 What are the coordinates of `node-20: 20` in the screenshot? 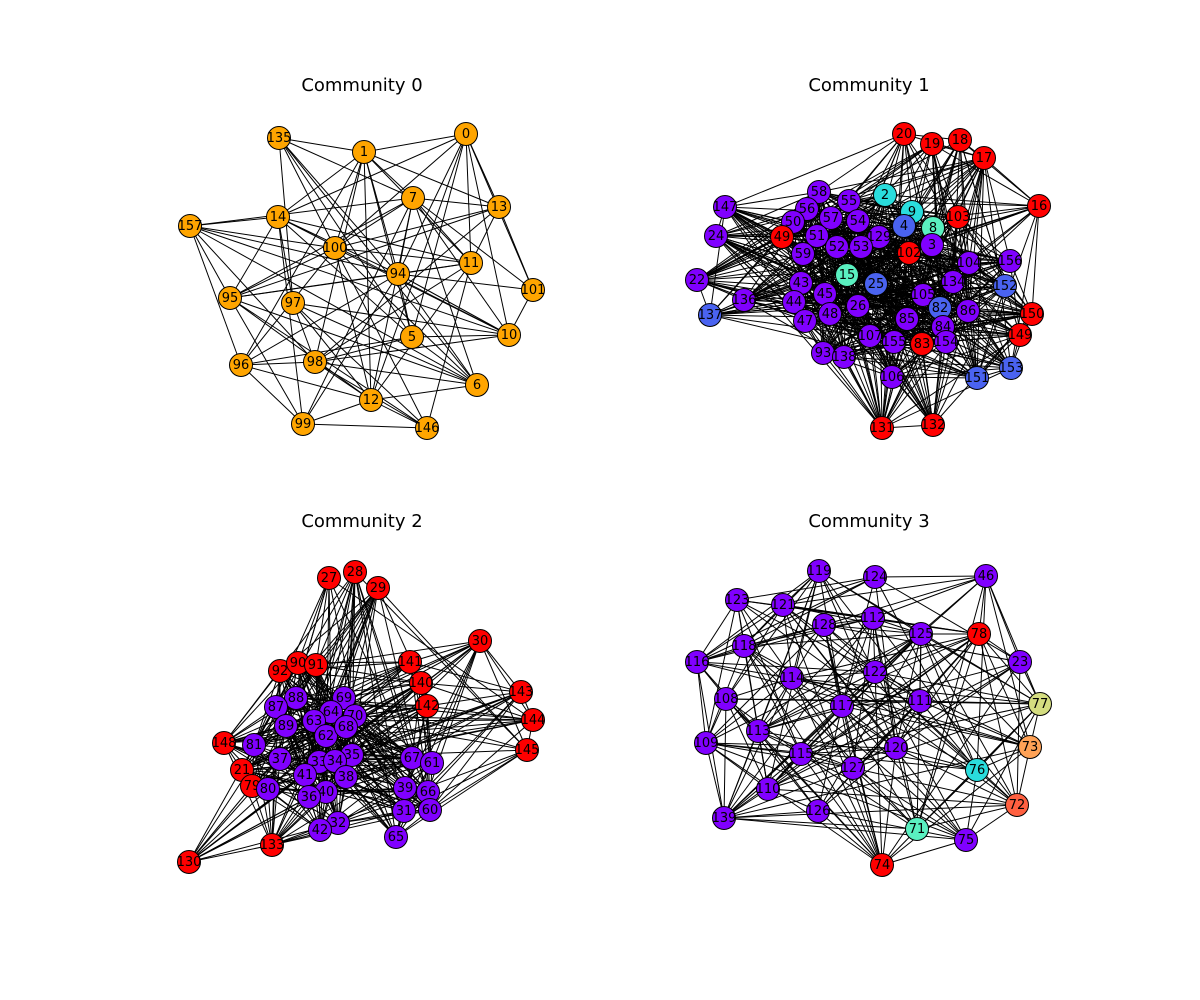 It's located at (904, 134).